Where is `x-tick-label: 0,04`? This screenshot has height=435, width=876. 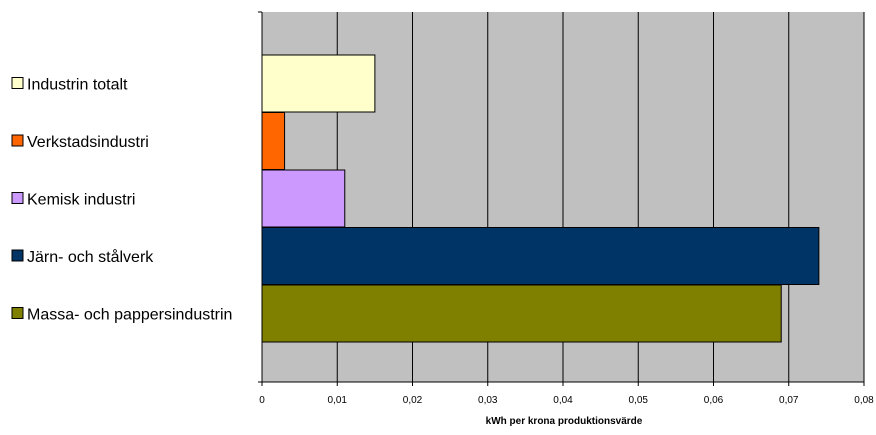
x-tick-label: 0,04 is located at coordinates (563, 400).